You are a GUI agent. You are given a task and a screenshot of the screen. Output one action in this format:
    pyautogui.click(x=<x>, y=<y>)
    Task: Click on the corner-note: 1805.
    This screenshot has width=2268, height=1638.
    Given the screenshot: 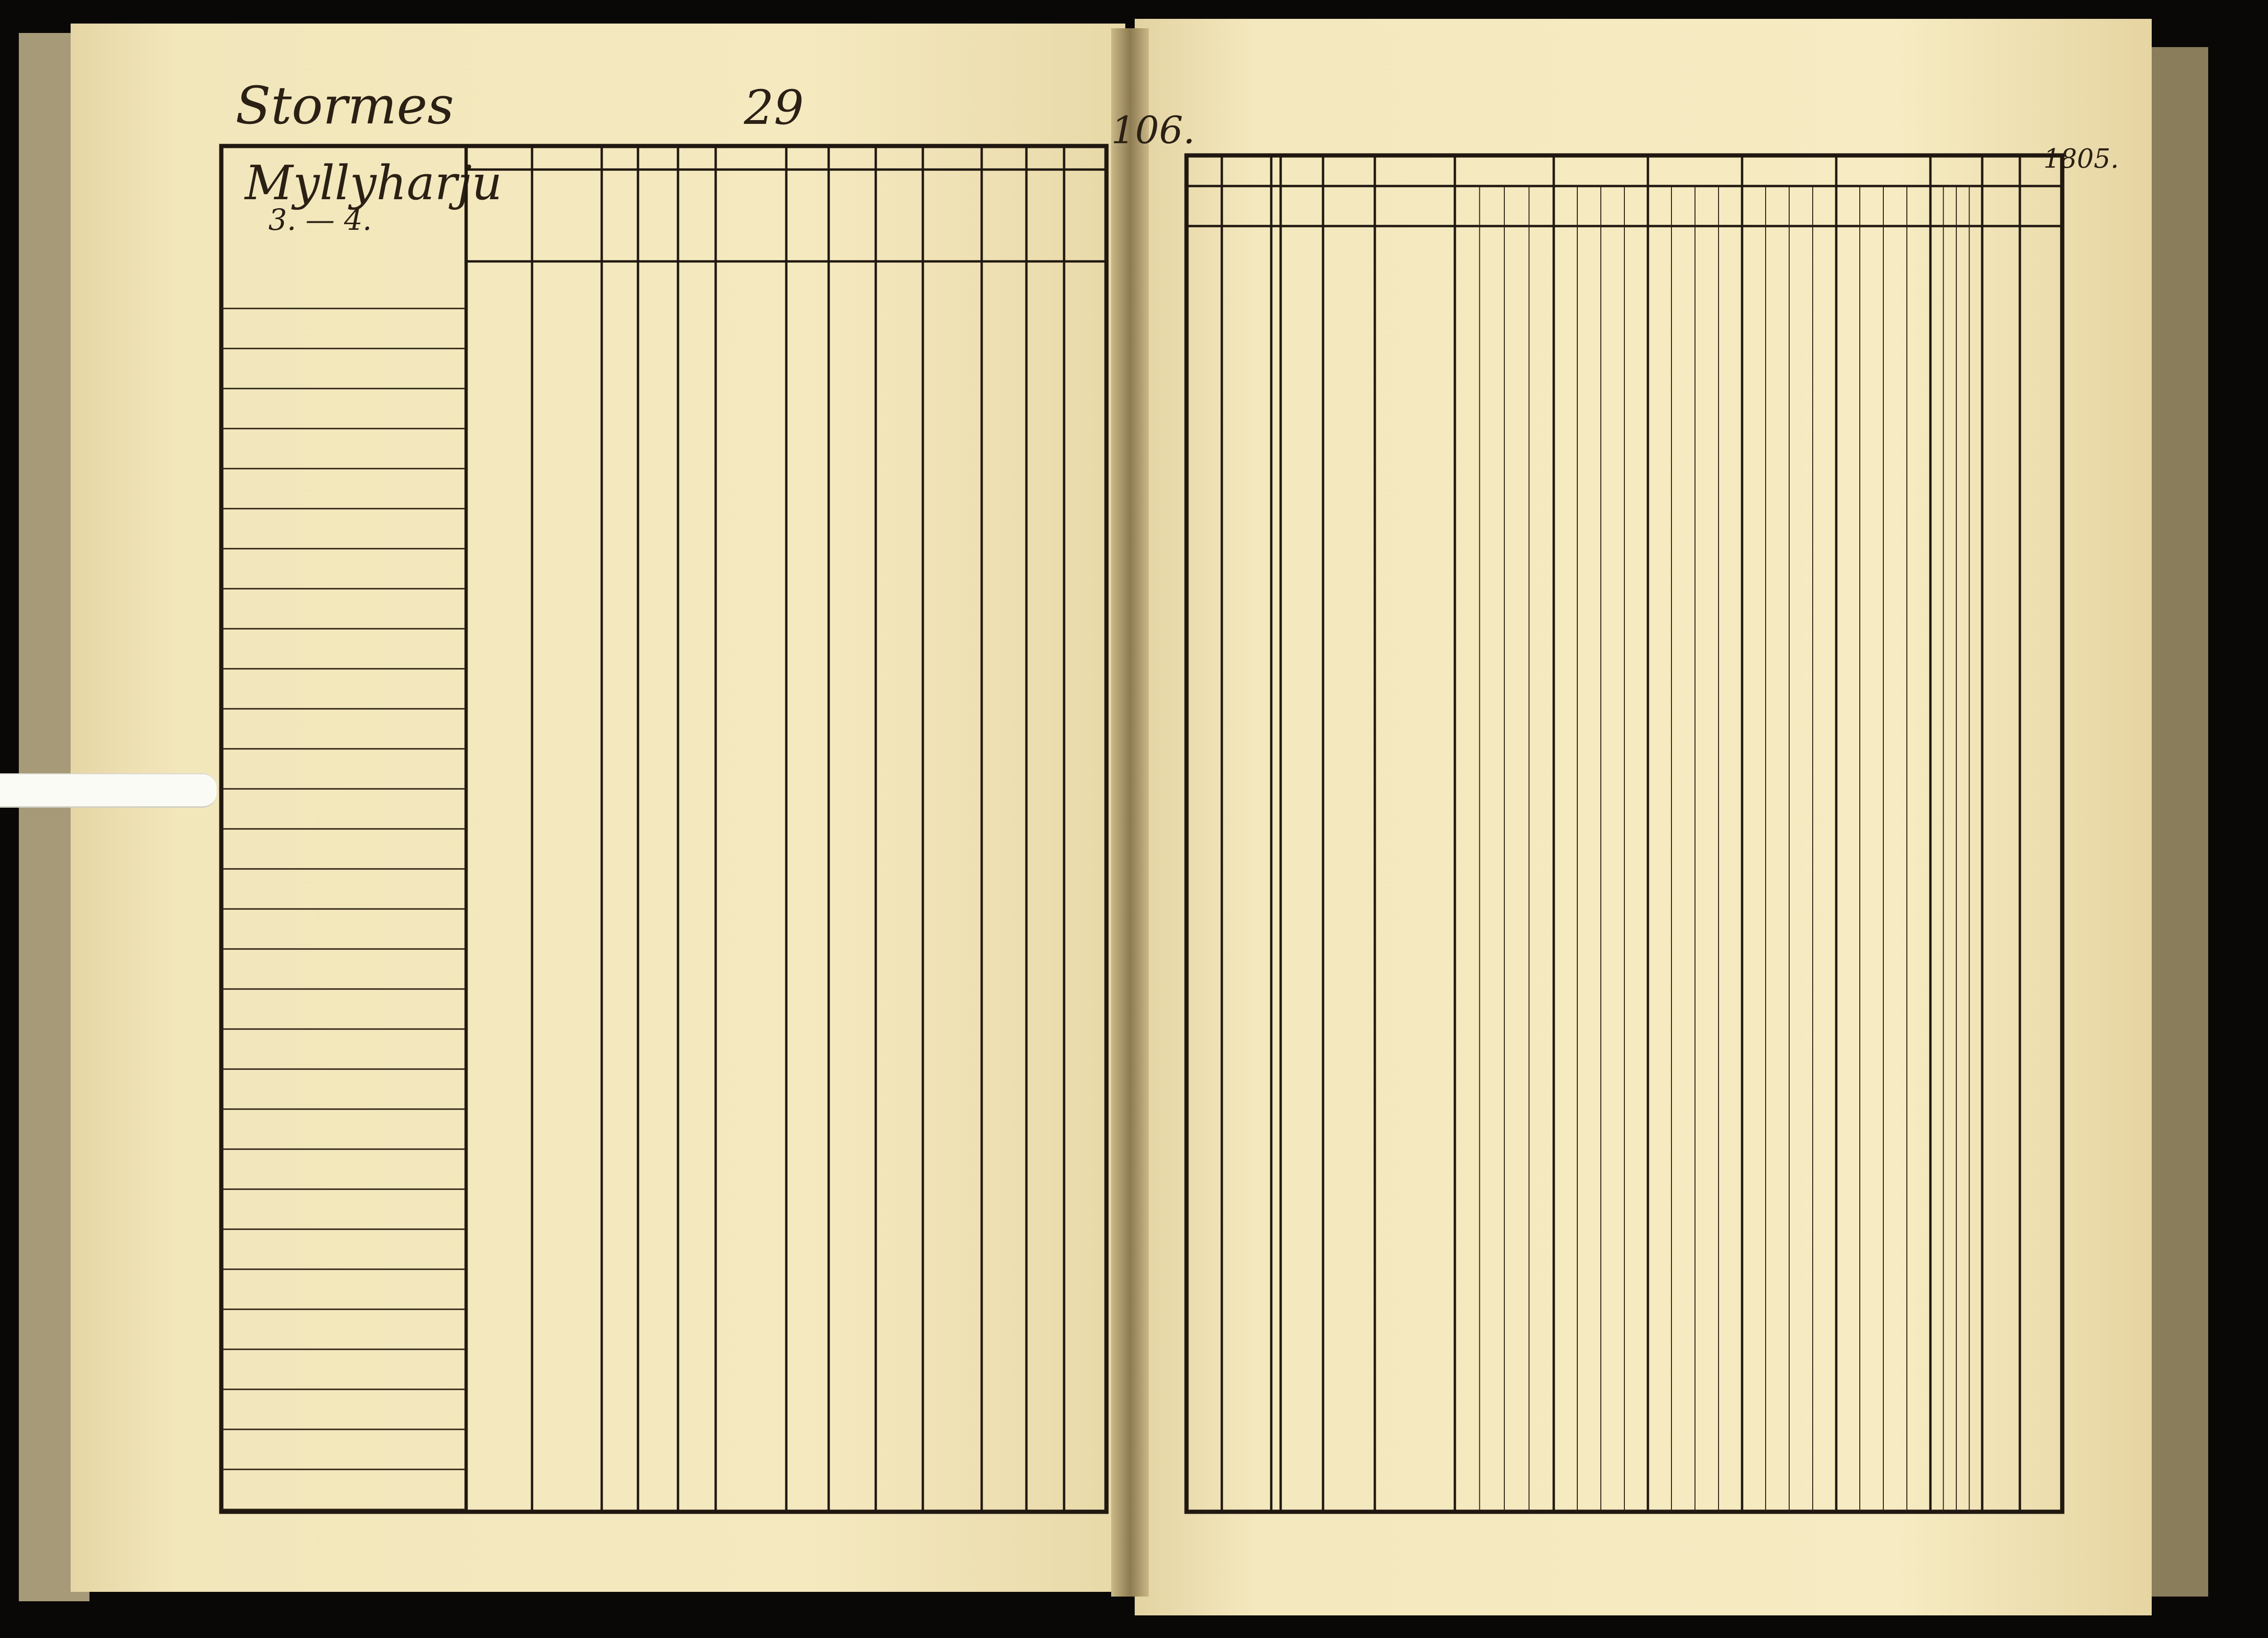 What is the action you would take?
    pyautogui.click(x=2081, y=159)
    